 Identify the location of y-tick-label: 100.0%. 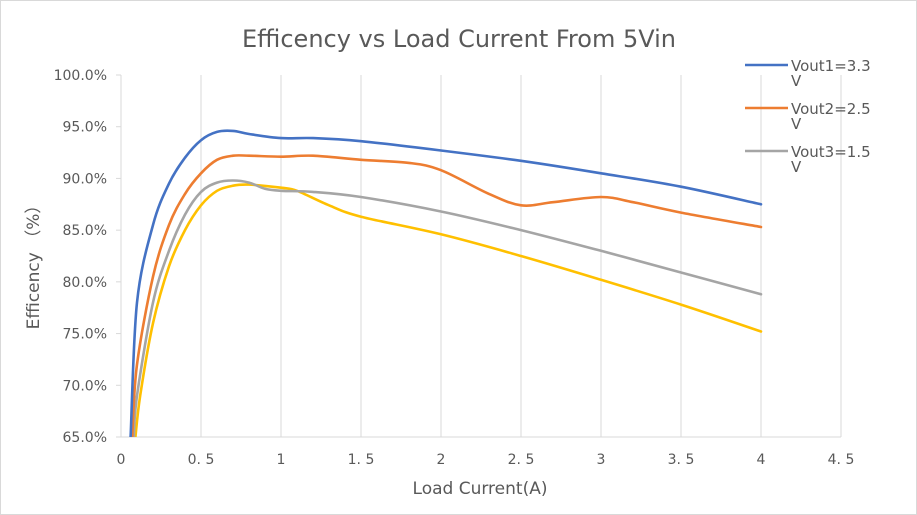
(80, 76).